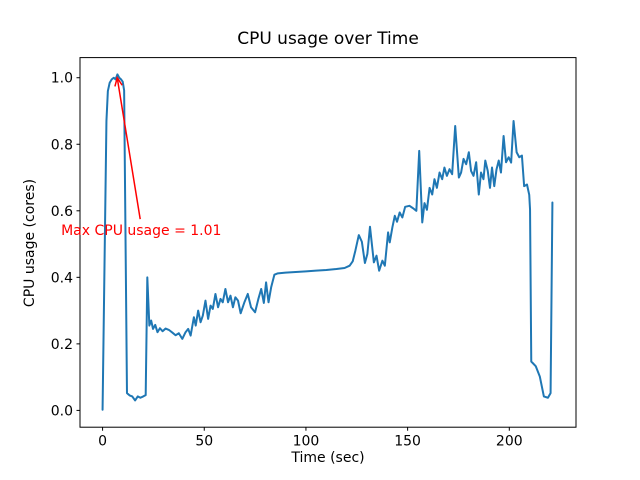 Image resolution: width=640 pixels, height=480 pixels. Describe the element at coordinates (62, 345) in the screenshot. I see `y-tick-label: 0.2` at that location.